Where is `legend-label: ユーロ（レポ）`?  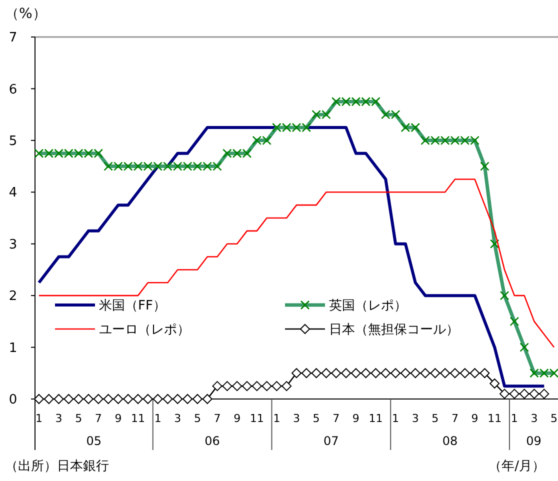 legend-label: ユーロ（レポ） is located at coordinates (144, 330).